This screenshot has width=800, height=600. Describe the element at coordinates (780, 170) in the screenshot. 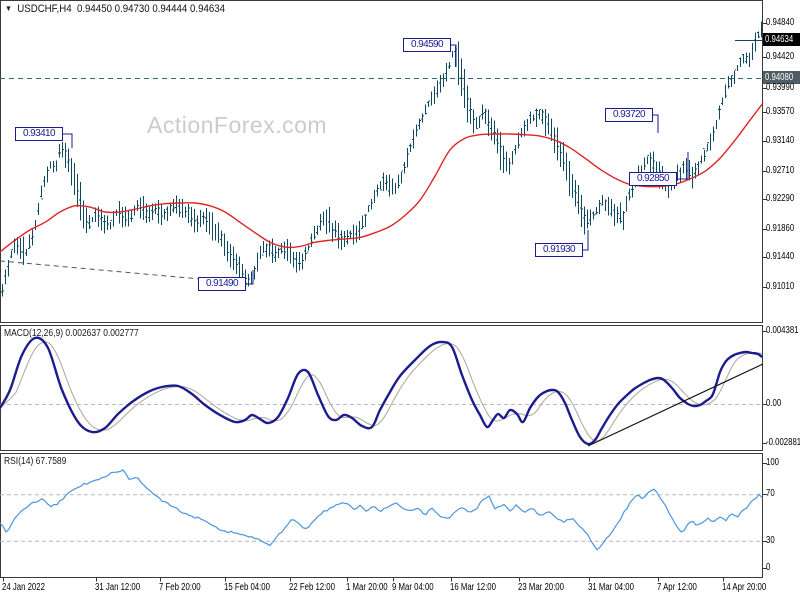

I see `price-axis-label: 0.92710` at that location.